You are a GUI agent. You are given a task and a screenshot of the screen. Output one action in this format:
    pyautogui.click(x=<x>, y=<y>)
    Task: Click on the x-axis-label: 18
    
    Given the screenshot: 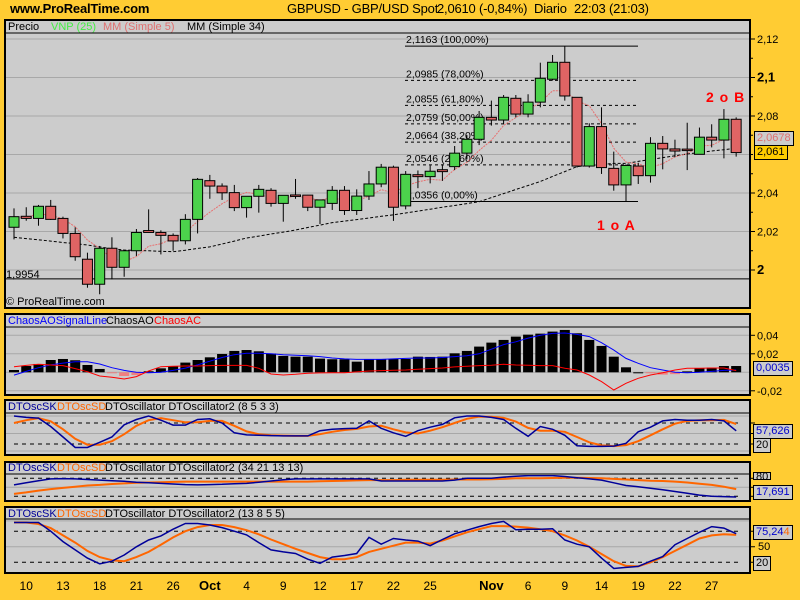 What is the action you would take?
    pyautogui.click(x=100, y=586)
    